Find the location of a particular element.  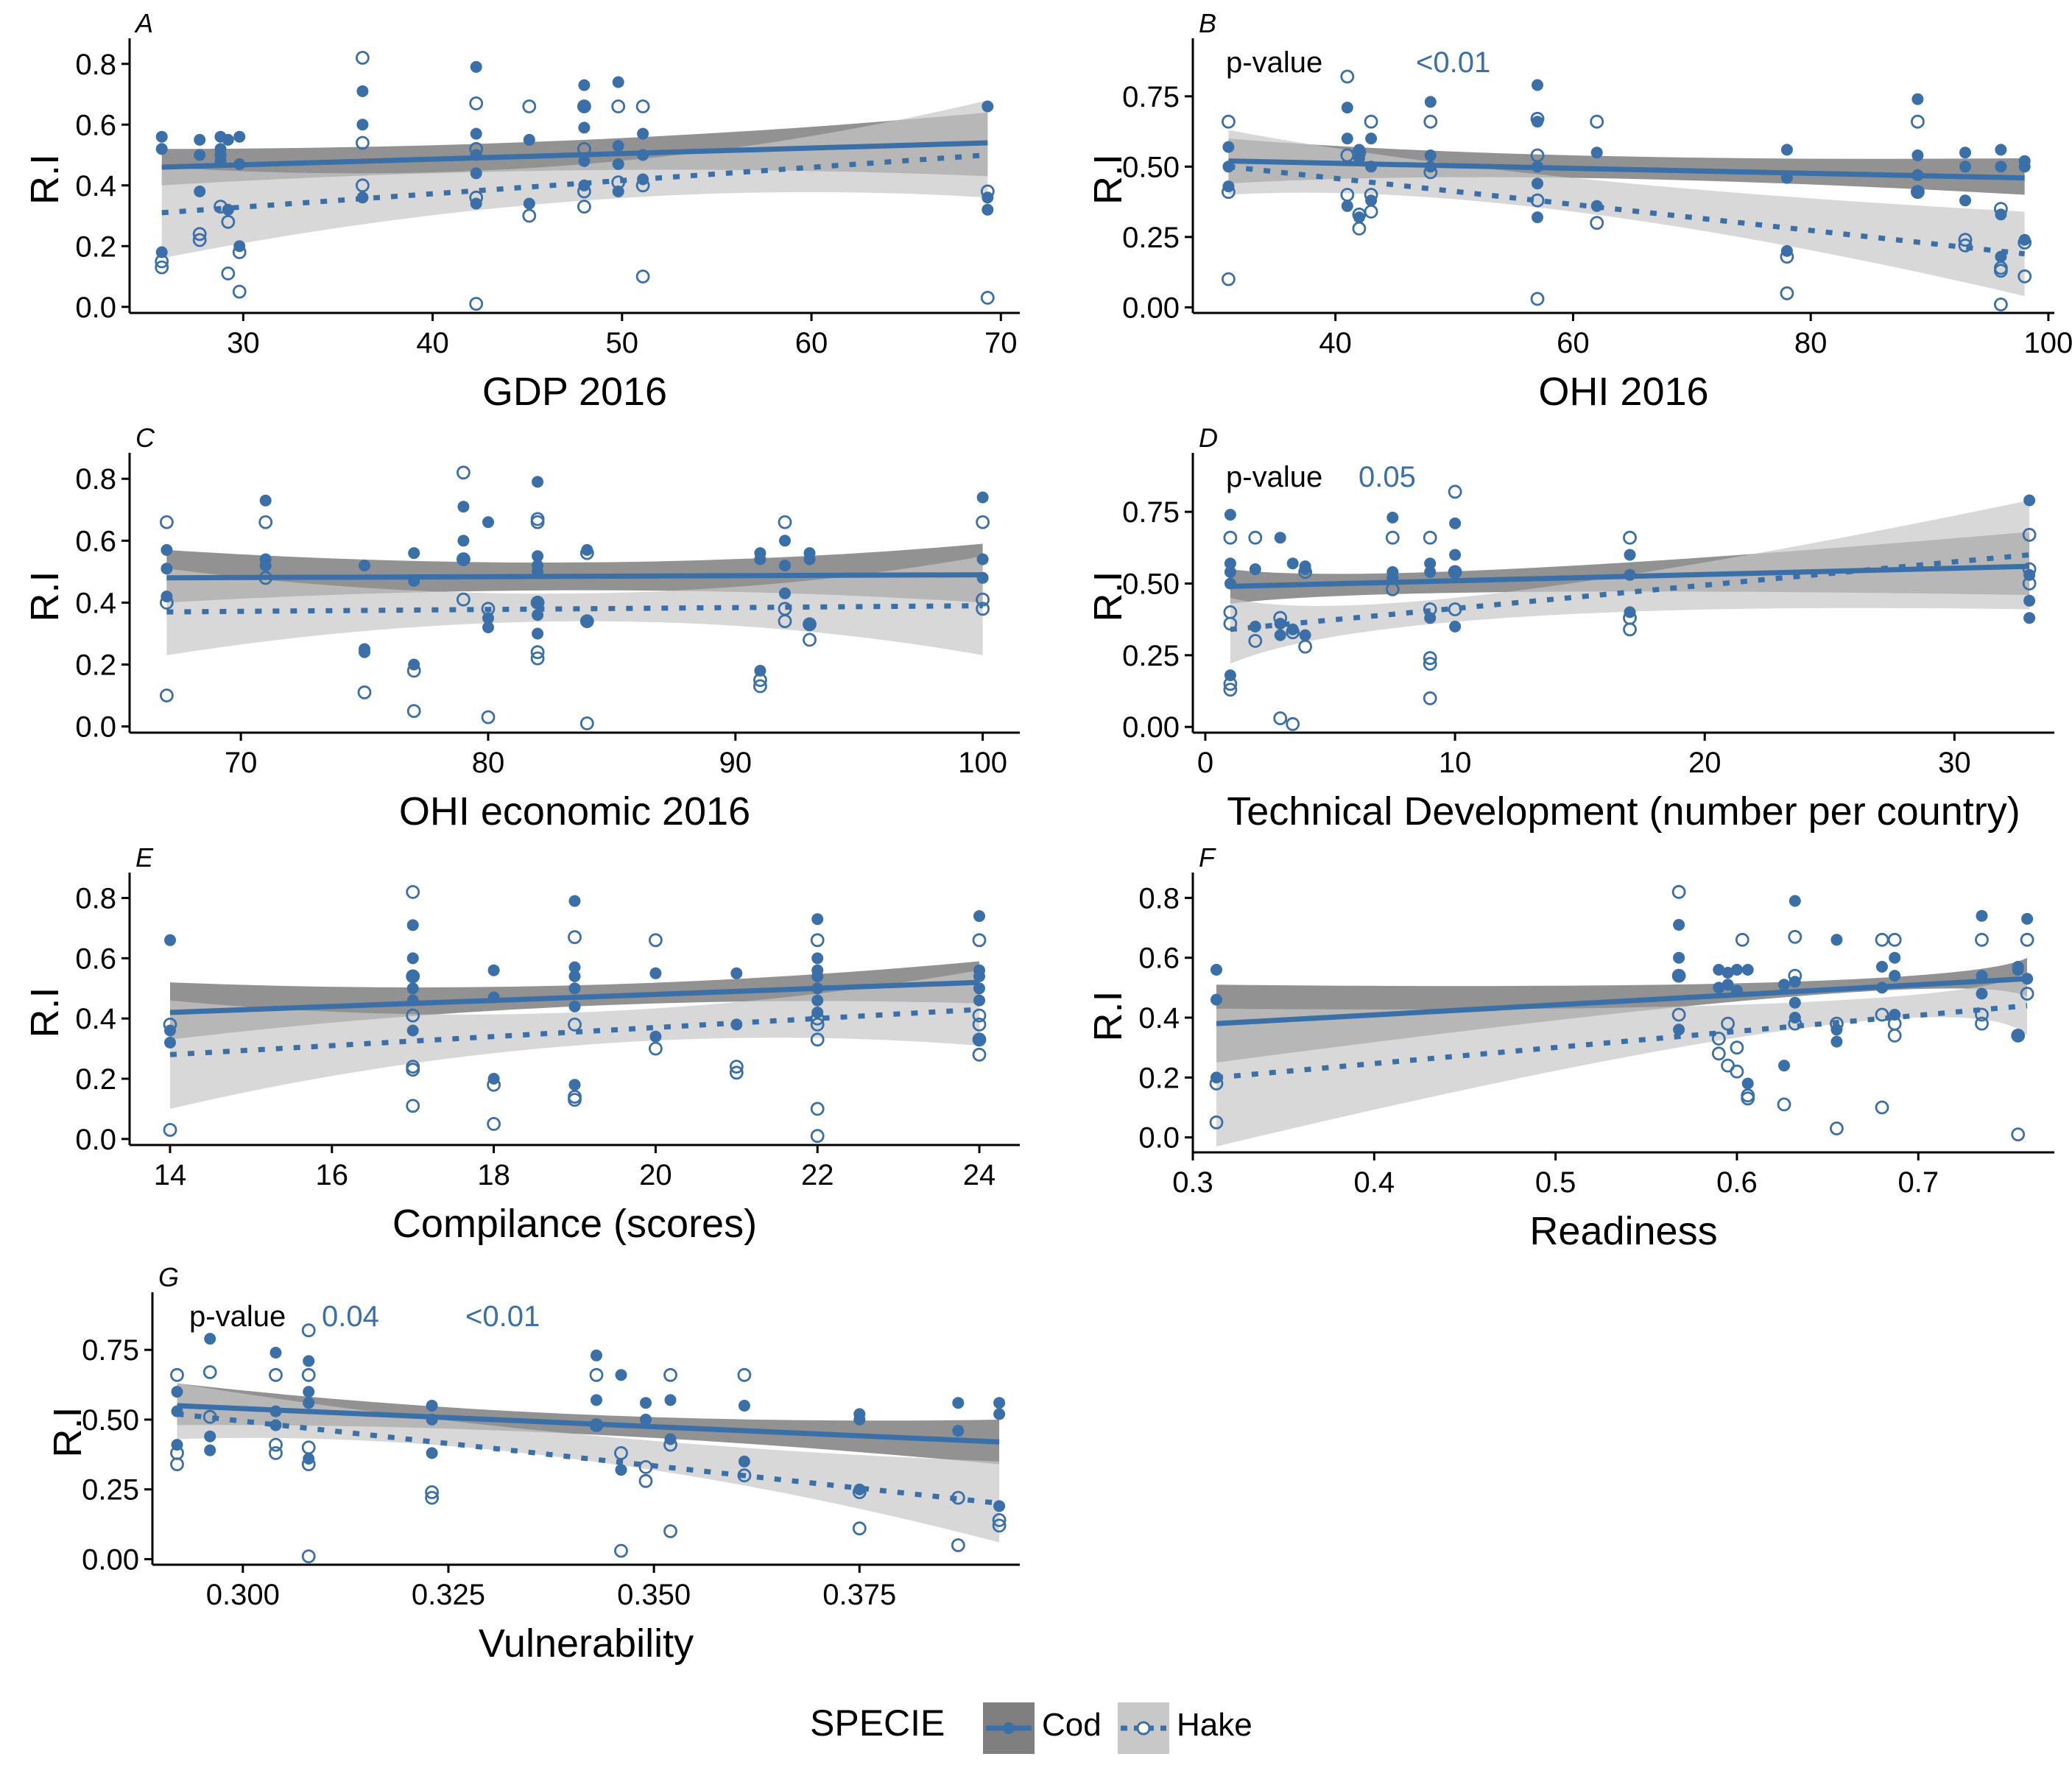

legend-hake-point is located at coordinates (1143, 1728).